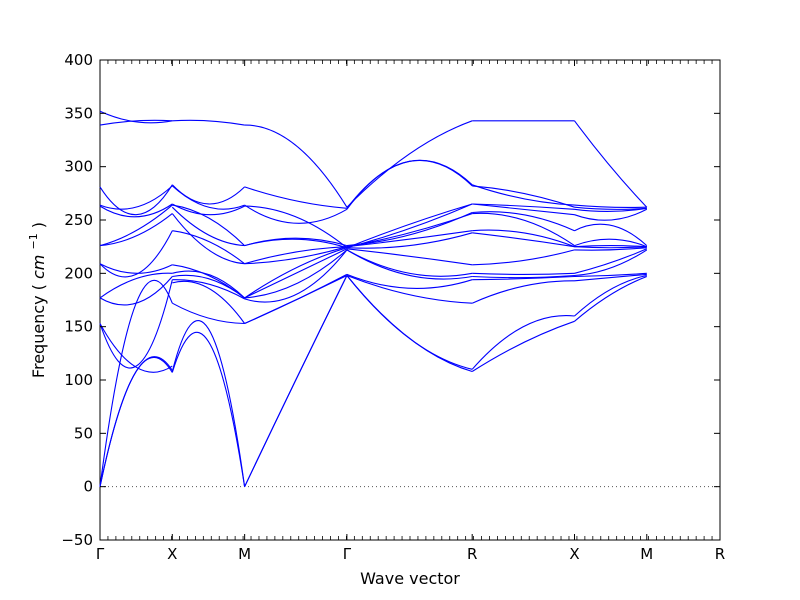 The image size is (800, 600). Describe the element at coordinates (38, 225) in the screenshot. I see `y-axis-unit-close: )` at that location.